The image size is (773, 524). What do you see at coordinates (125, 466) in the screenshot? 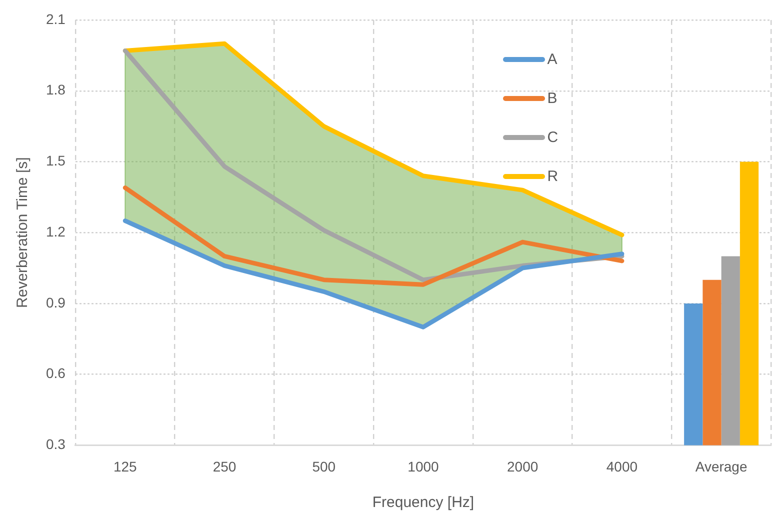
I see `x-tick-label: 125` at bounding box center [125, 466].